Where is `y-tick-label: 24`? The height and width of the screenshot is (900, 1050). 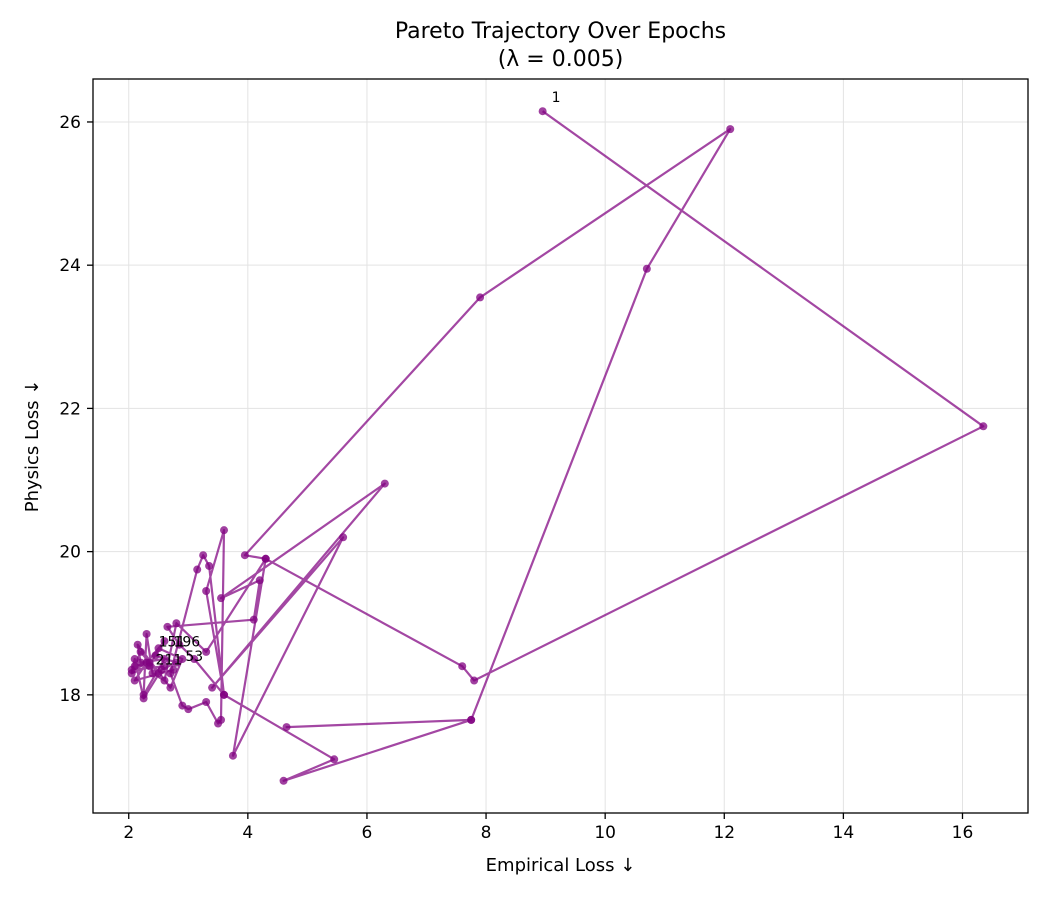
y-tick-label: 24 is located at coordinates (70, 266).